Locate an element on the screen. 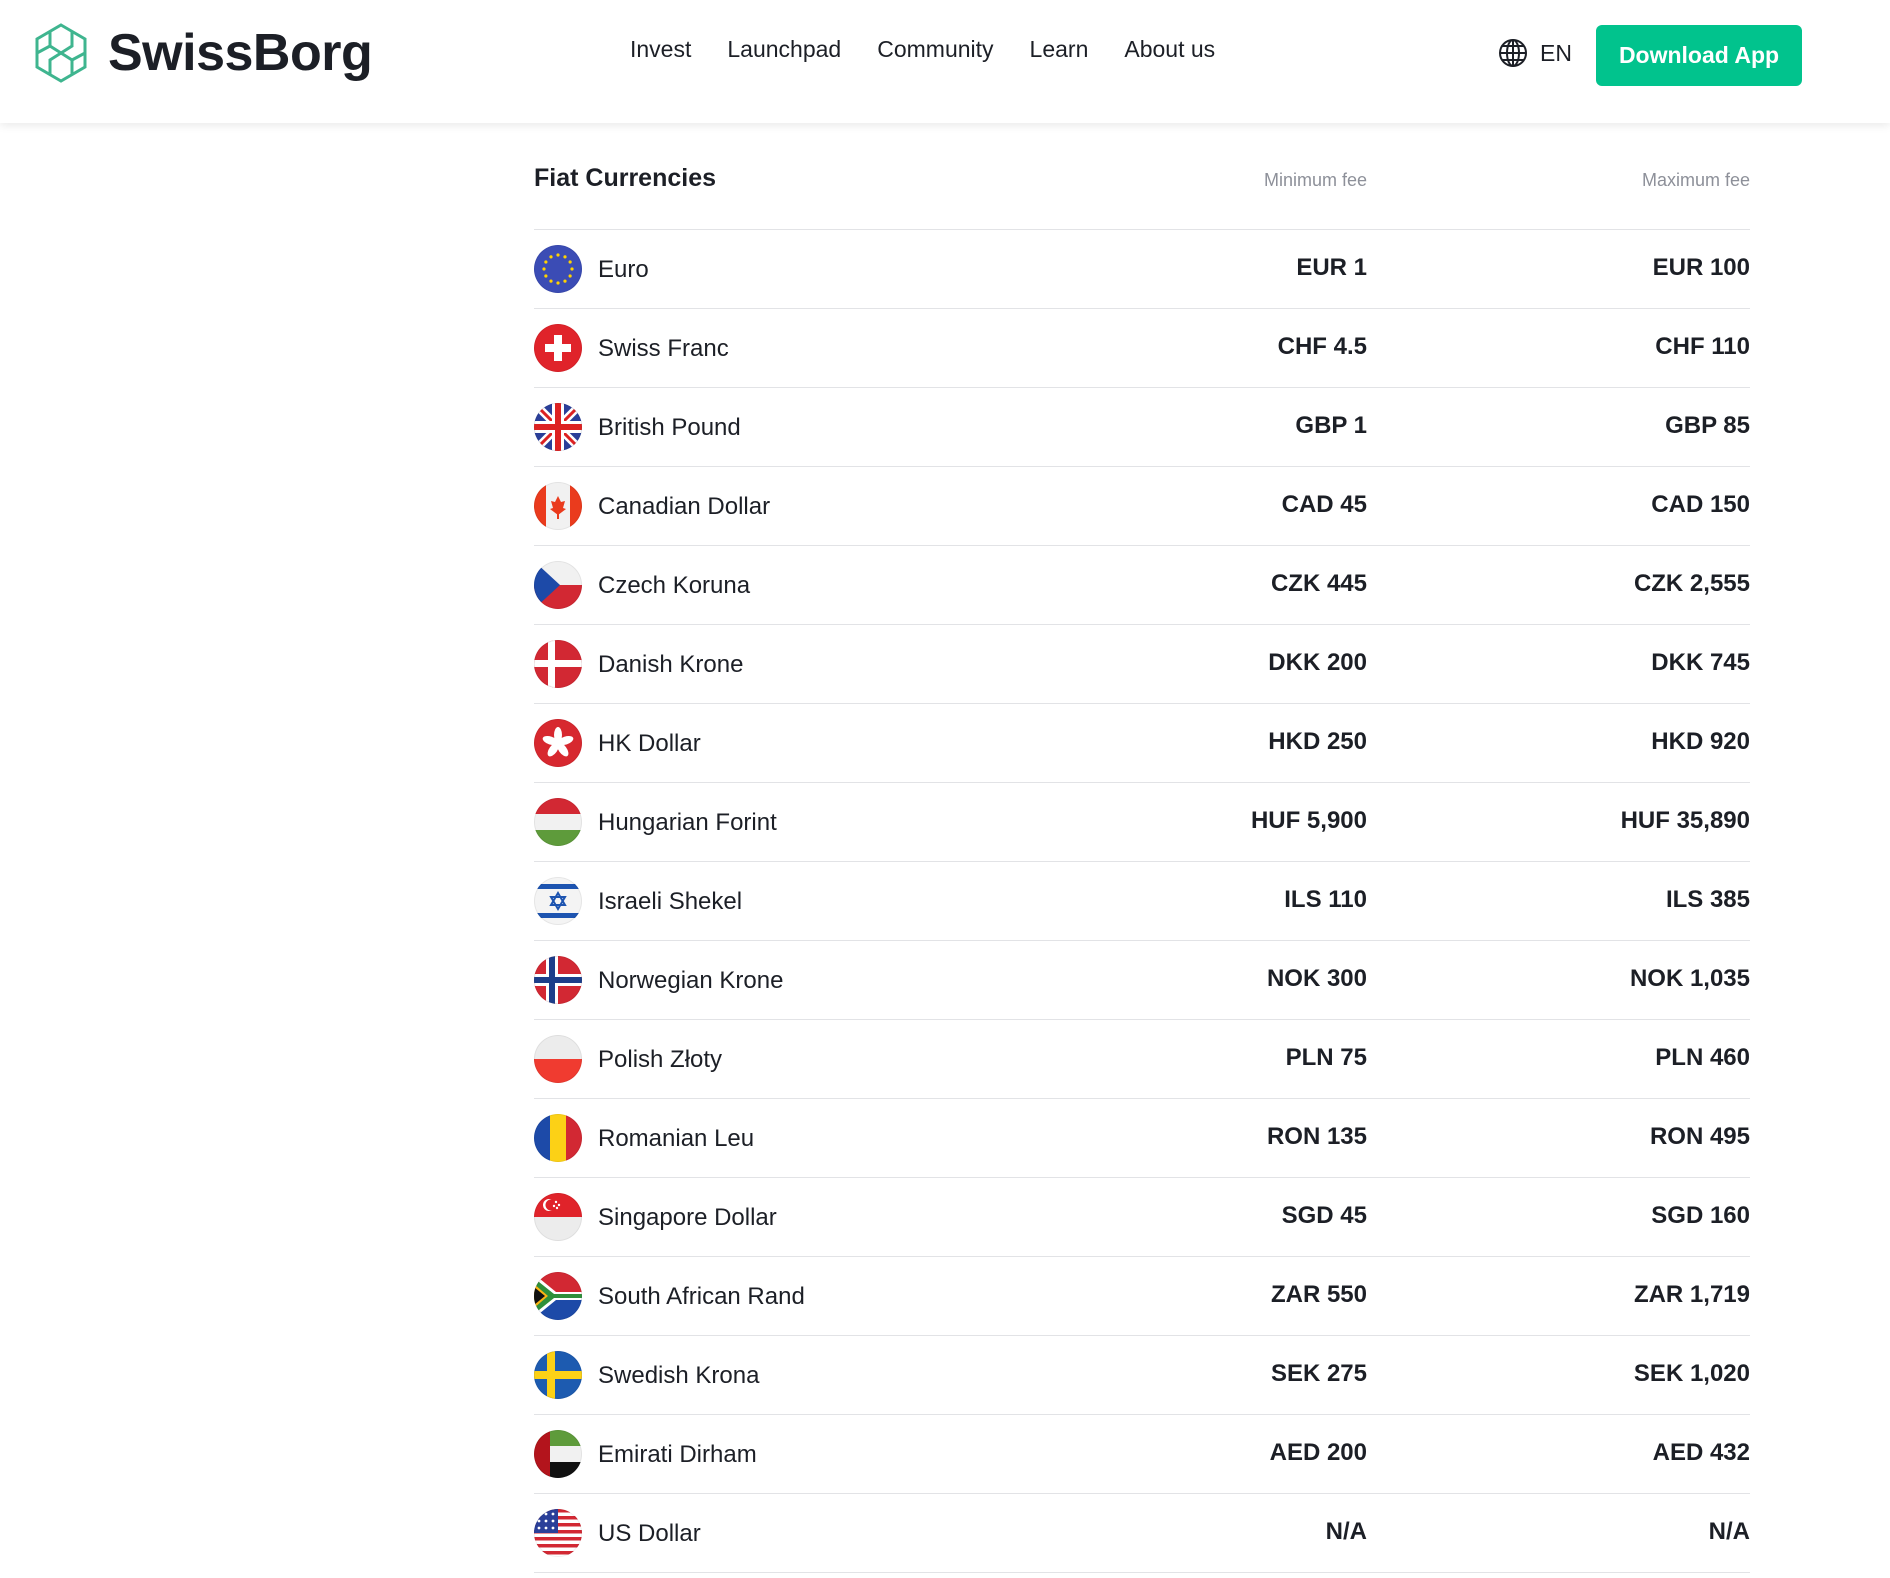 The image size is (1890, 1578). minimum-fee: NOK 300 is located at coordinates (1316, 978).